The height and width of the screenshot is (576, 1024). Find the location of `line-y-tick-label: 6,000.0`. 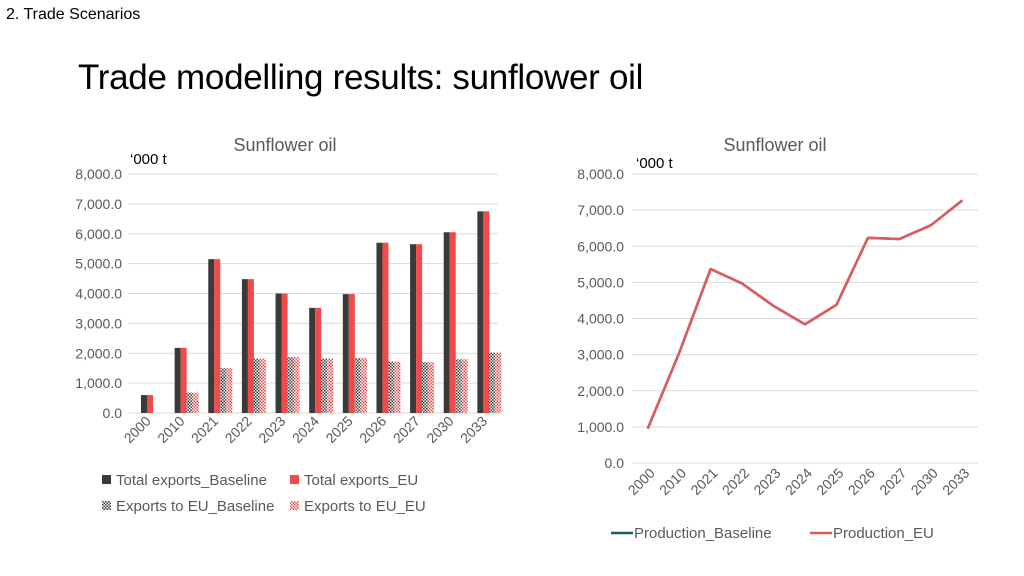

line-y-tick-label: 6,000.0 is located at coordinates (600, 246).